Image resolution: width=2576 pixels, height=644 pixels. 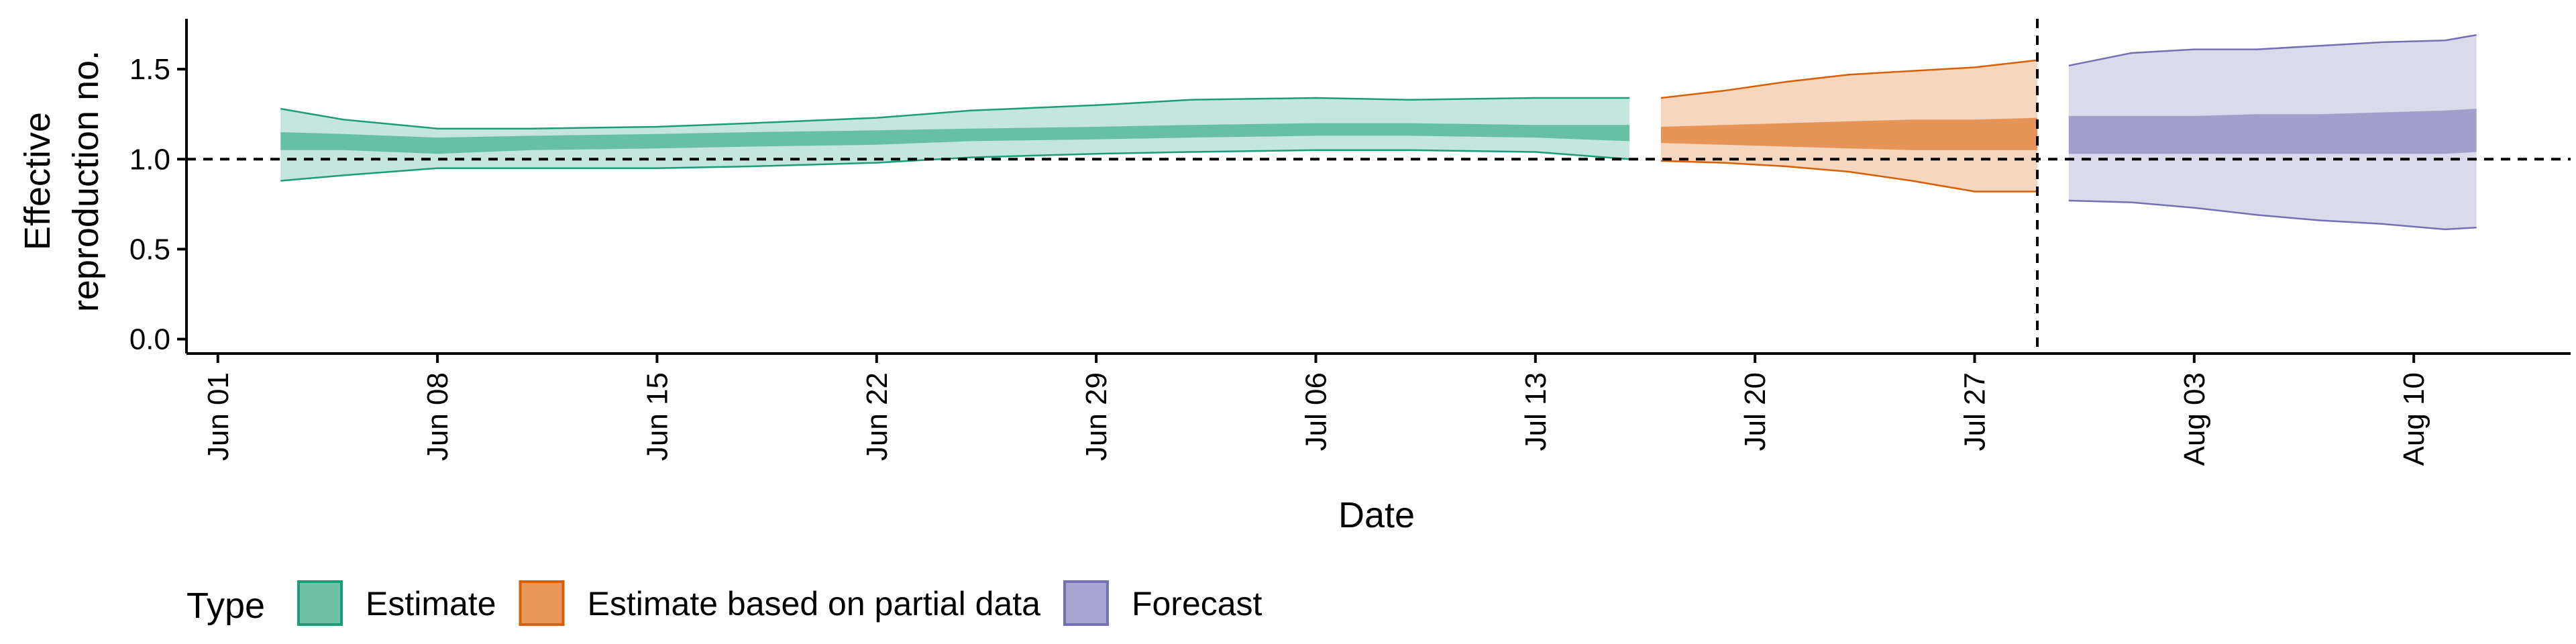 I want to click on x-tick-label: Jul 06, so click(x=1316, y=411).